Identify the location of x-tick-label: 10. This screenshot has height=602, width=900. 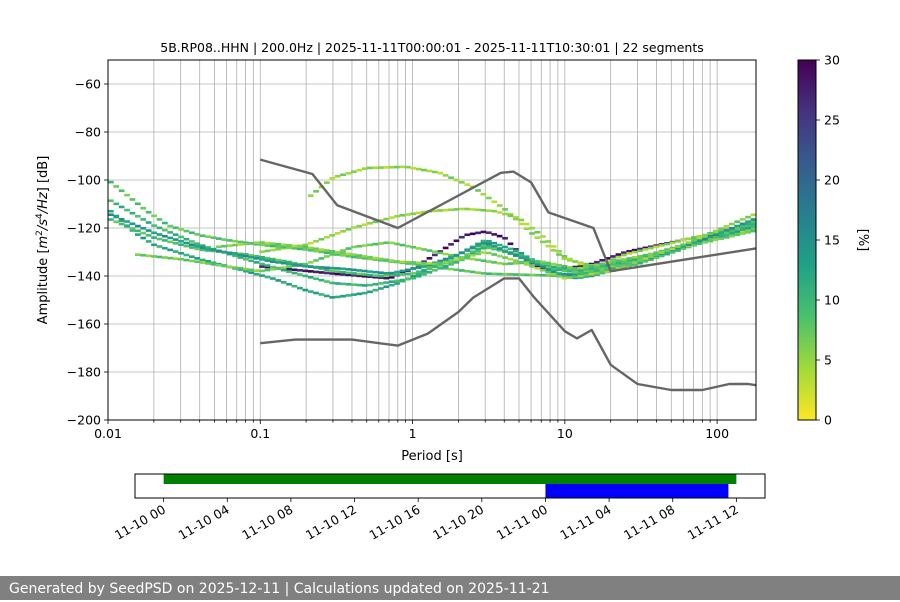
(565, 433).